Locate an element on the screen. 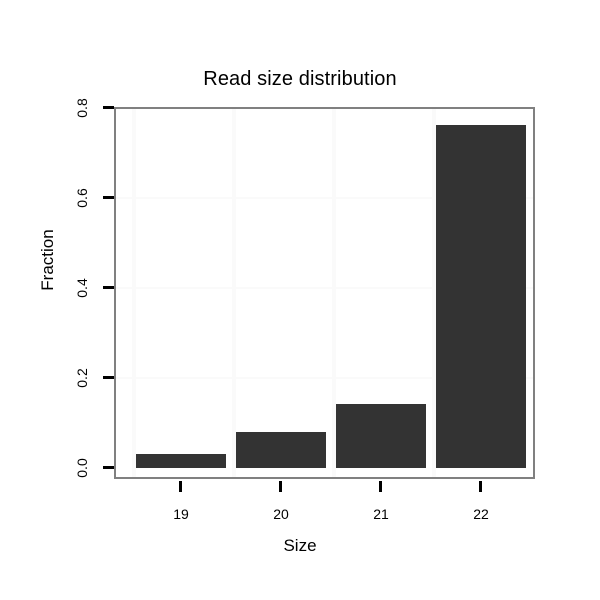 The image size is (600, 600). chart-title: Read size distribution is located at coordinates (300, 79).